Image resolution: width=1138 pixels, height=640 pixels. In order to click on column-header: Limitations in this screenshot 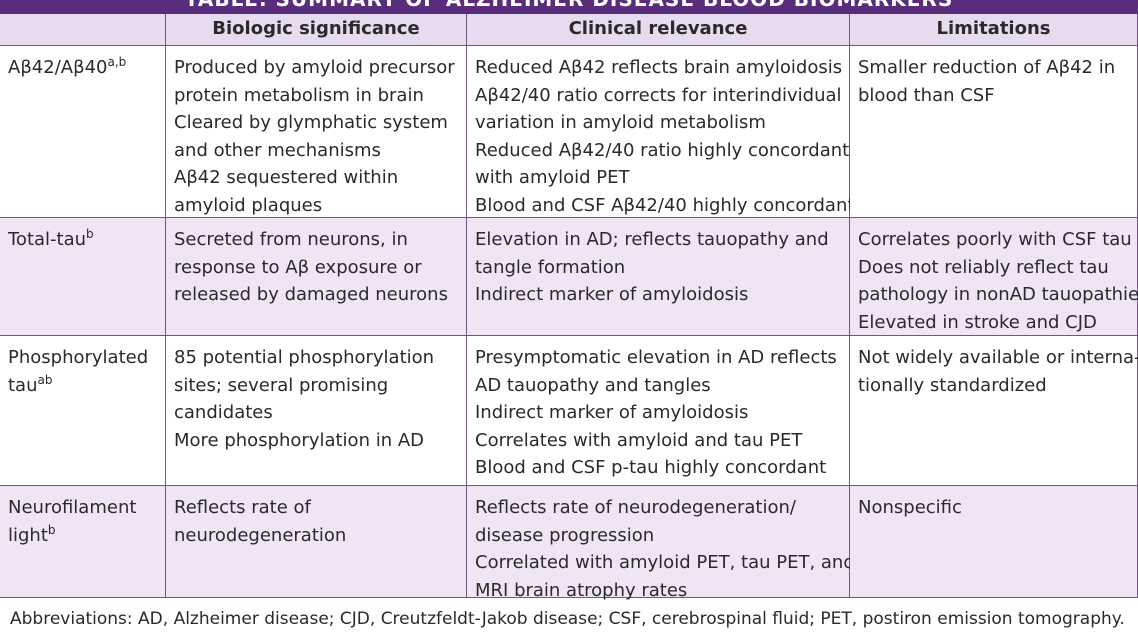, I will do `click(994, 30)`.